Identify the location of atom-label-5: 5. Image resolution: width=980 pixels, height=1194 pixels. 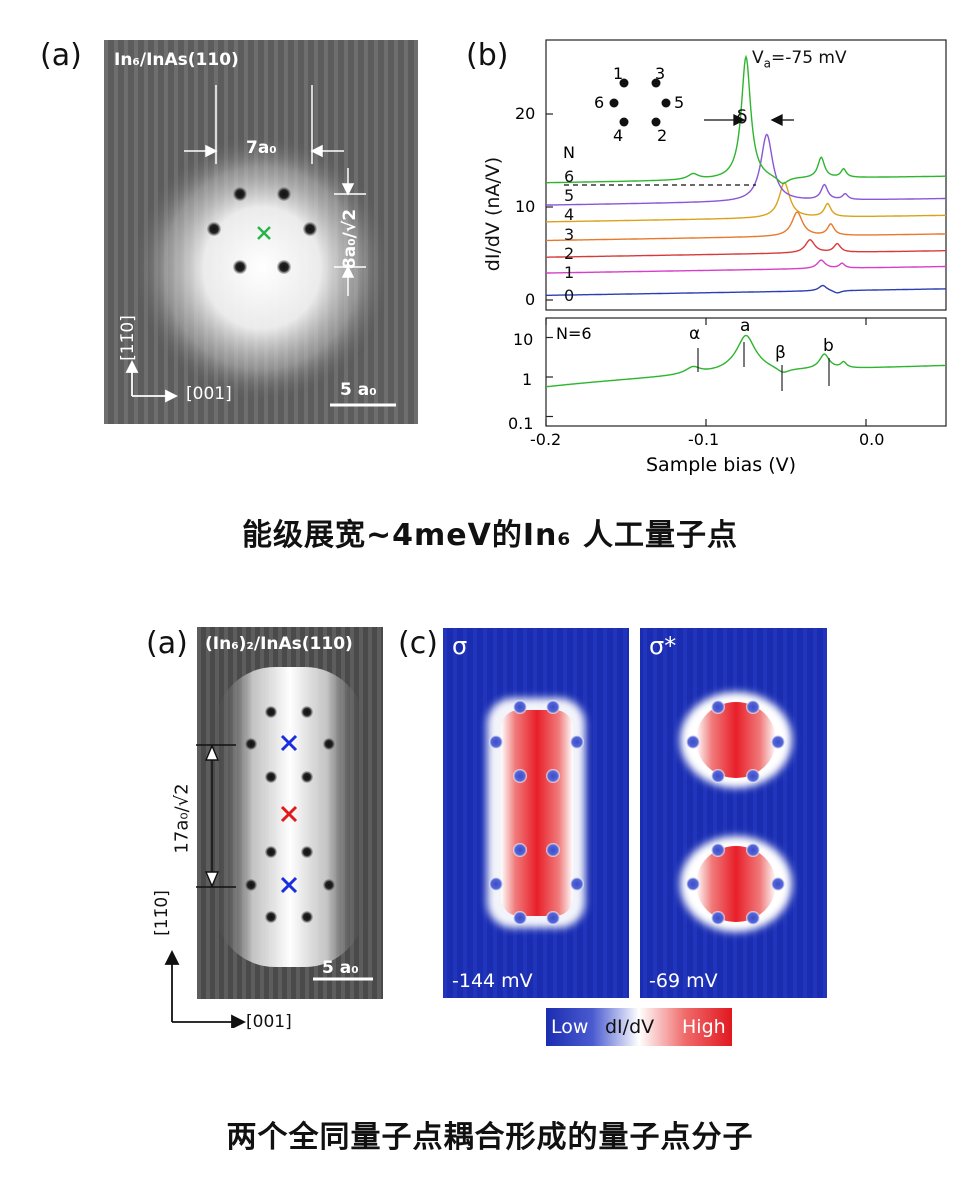
(679, 102).